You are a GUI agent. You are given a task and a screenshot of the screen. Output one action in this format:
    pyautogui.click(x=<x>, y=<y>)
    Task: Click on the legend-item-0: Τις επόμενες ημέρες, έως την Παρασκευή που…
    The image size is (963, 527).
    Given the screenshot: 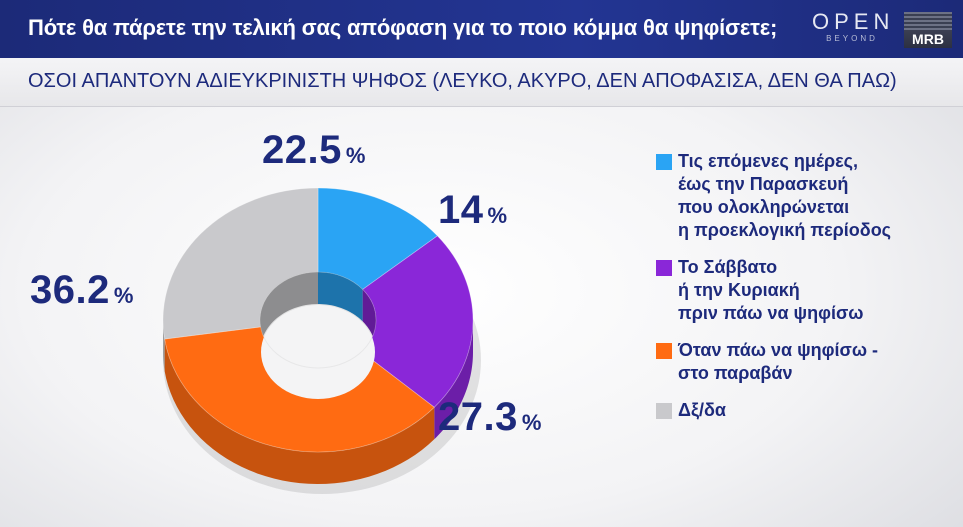 What is the action you would take?
    pyautogui.click(x=806, y=196)
    